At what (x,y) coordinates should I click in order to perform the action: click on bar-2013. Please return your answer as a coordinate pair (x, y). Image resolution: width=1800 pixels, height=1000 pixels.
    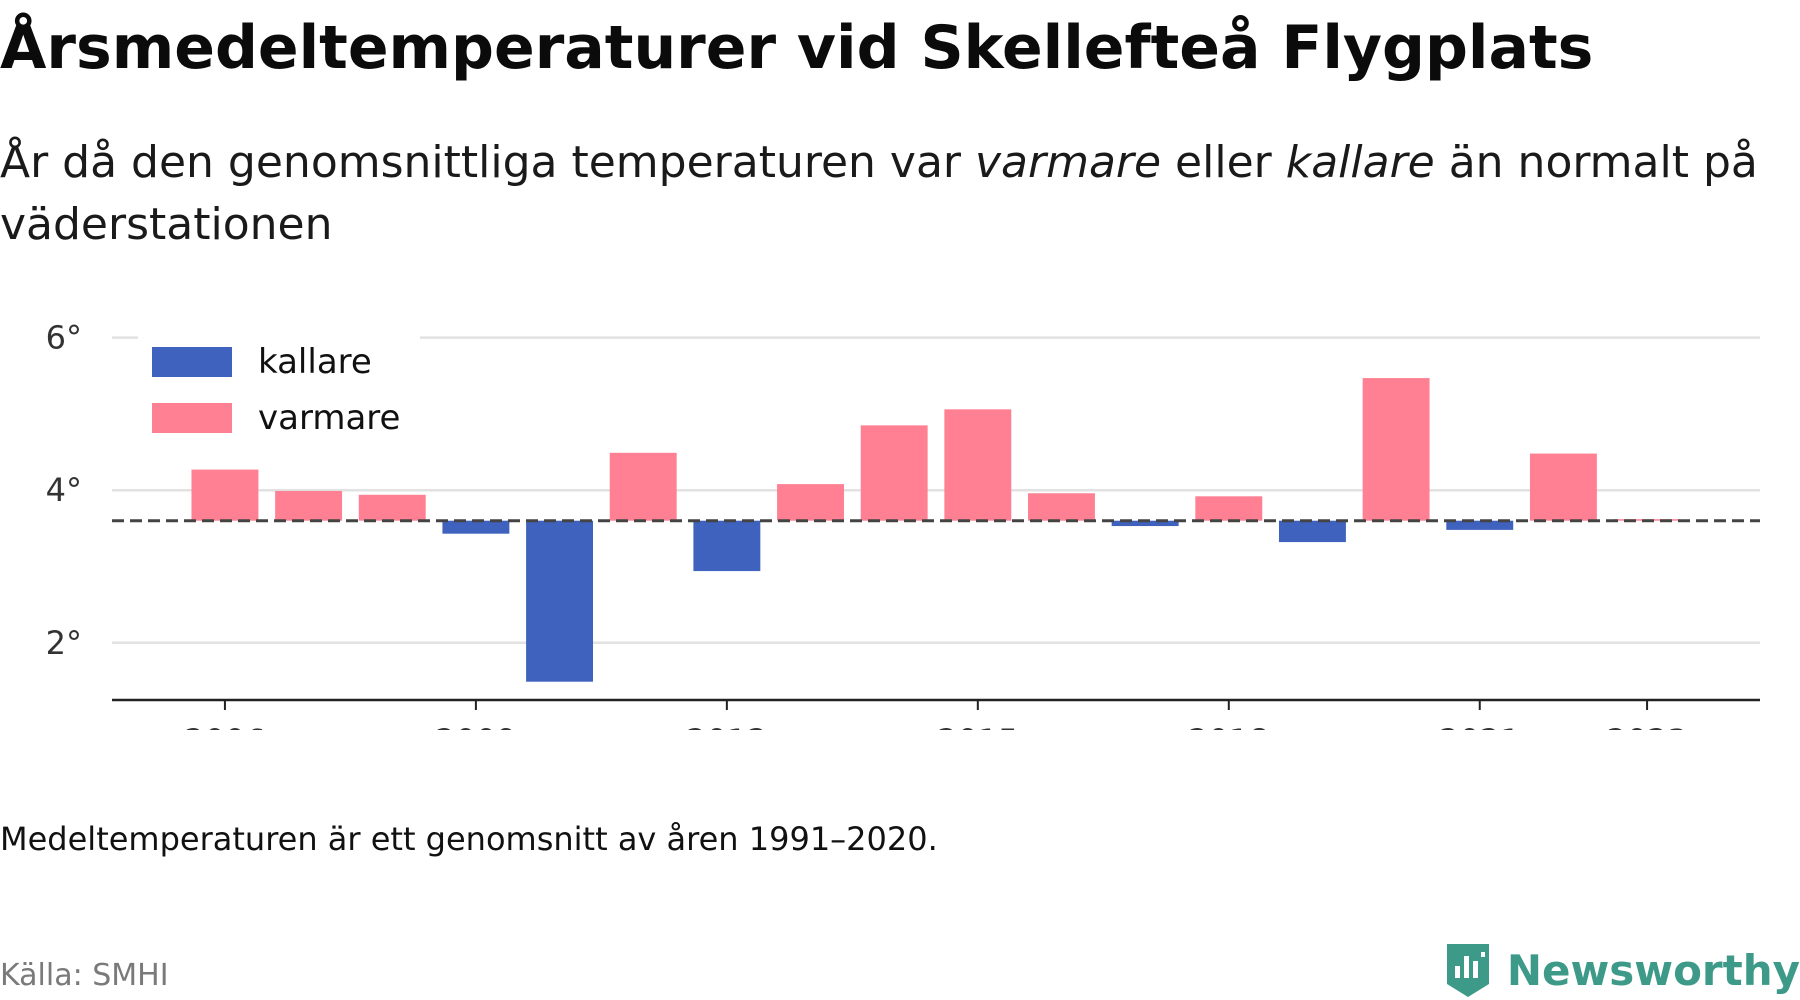
    Looking at the image, I should click on (810, 502).